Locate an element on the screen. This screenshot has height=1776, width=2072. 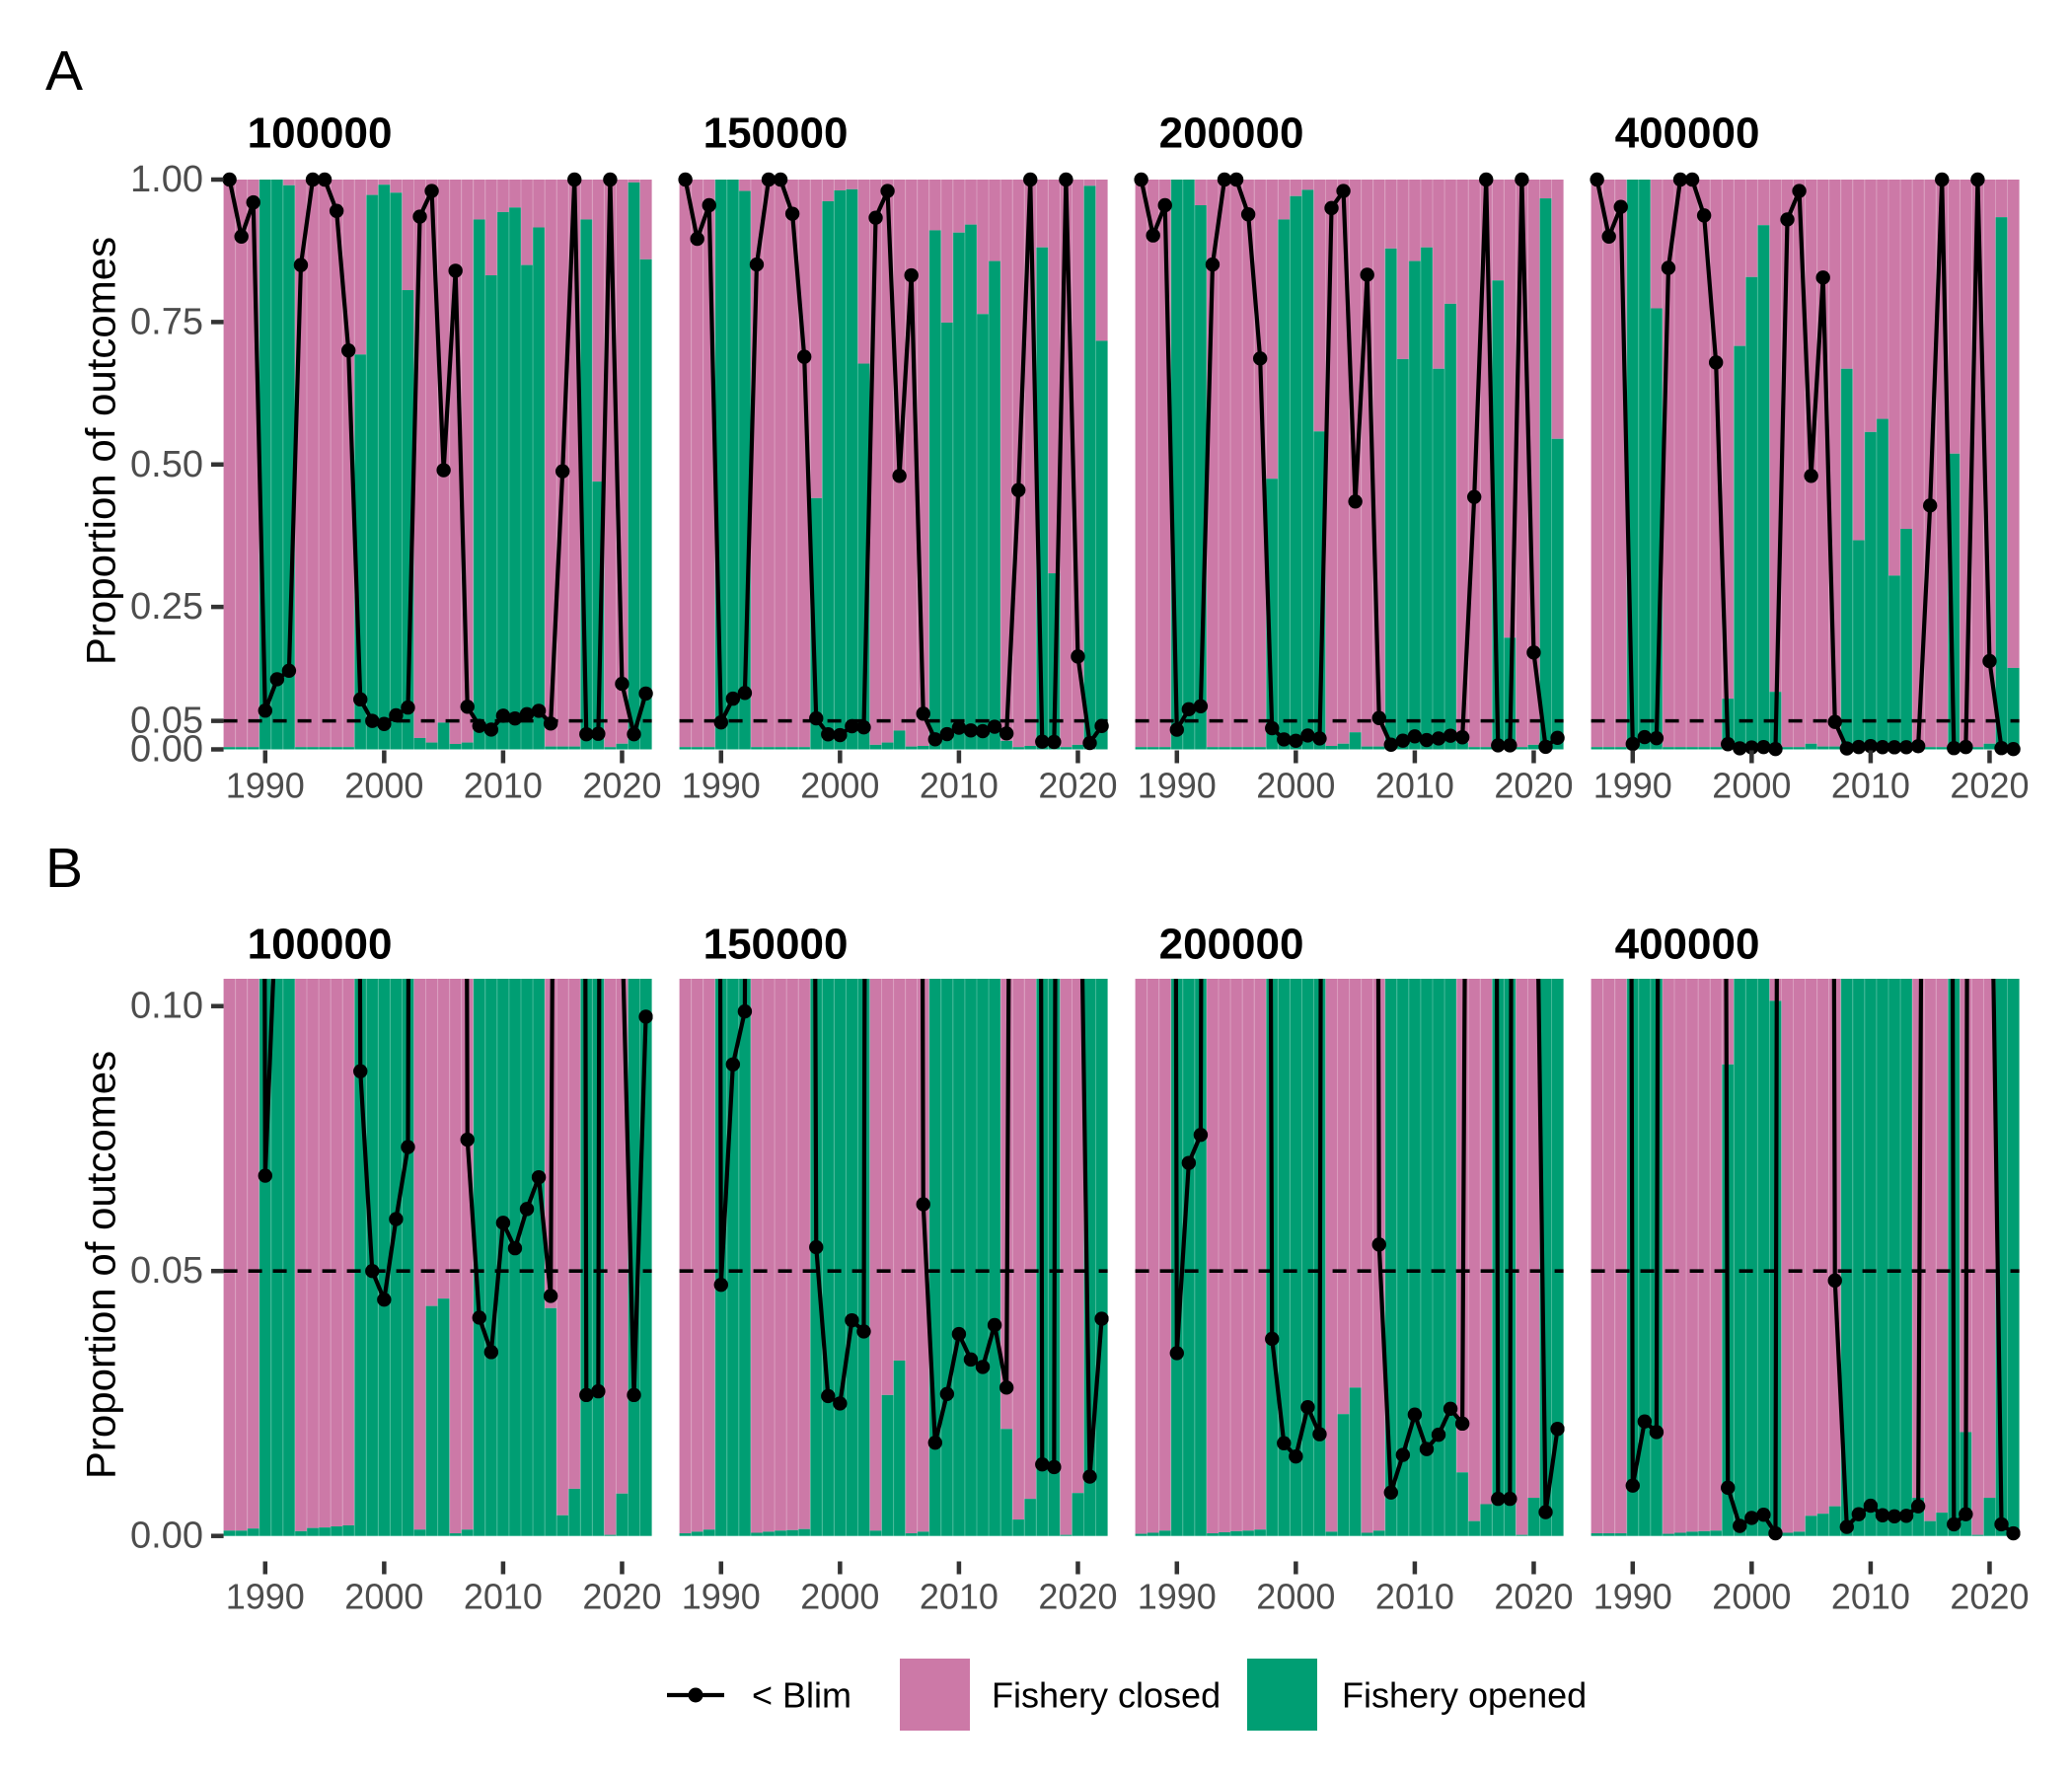
svg-text: 0.75 is located at coordinates (166, 322).